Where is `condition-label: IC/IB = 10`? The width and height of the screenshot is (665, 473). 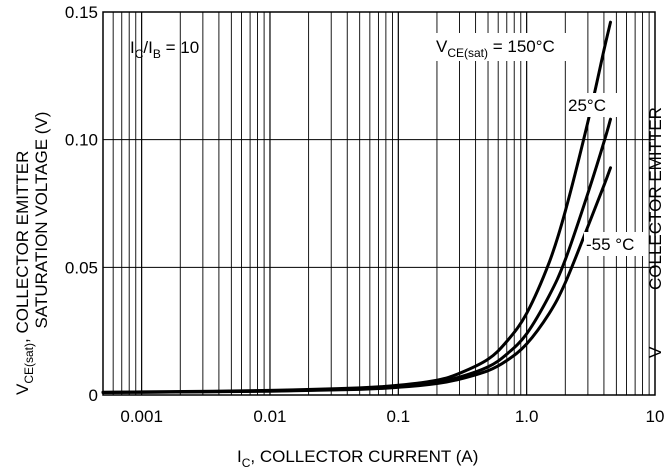
condition-label: IC/IB = 10 is located at coordinates (164, 49).